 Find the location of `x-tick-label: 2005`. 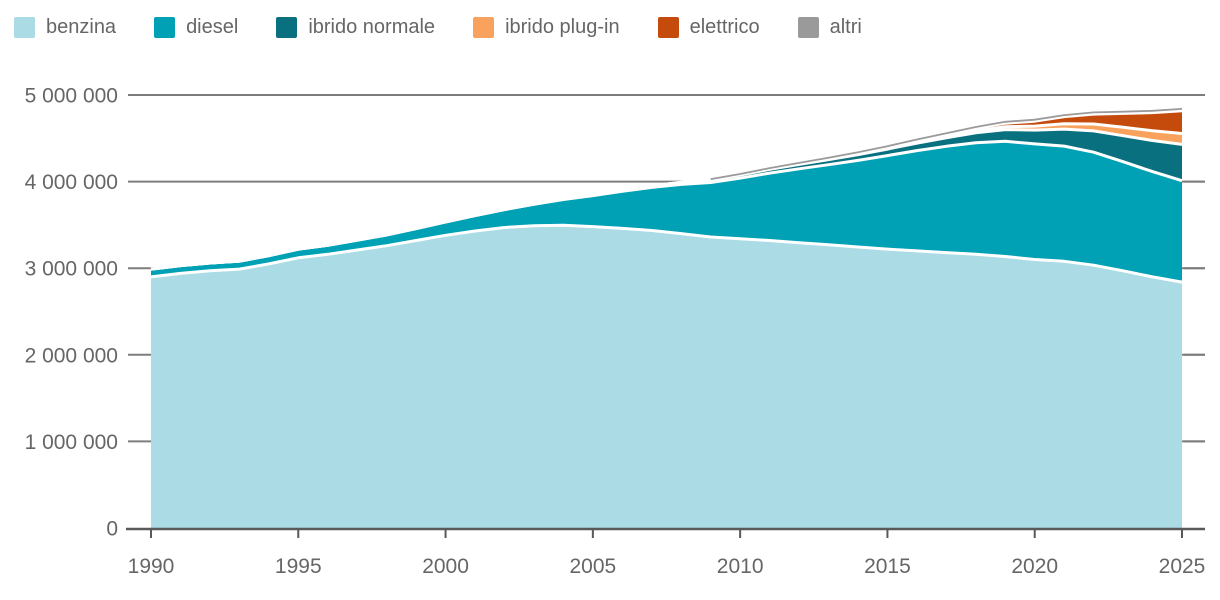

x-tick-label: 2005 is located at coordinates (592, 566).